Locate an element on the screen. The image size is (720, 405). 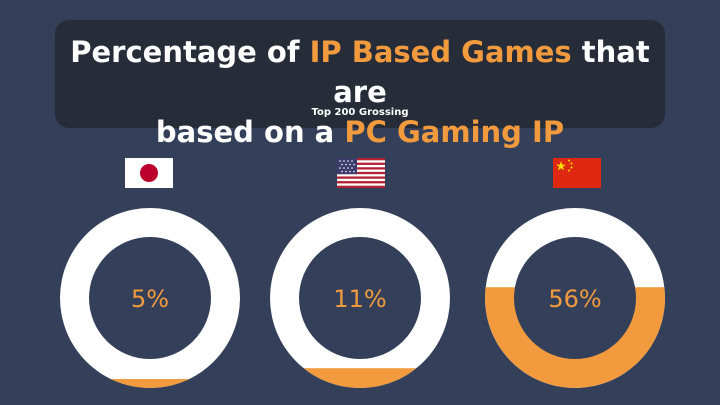
title-text: Percentage of is located at coordinates (190, 52).